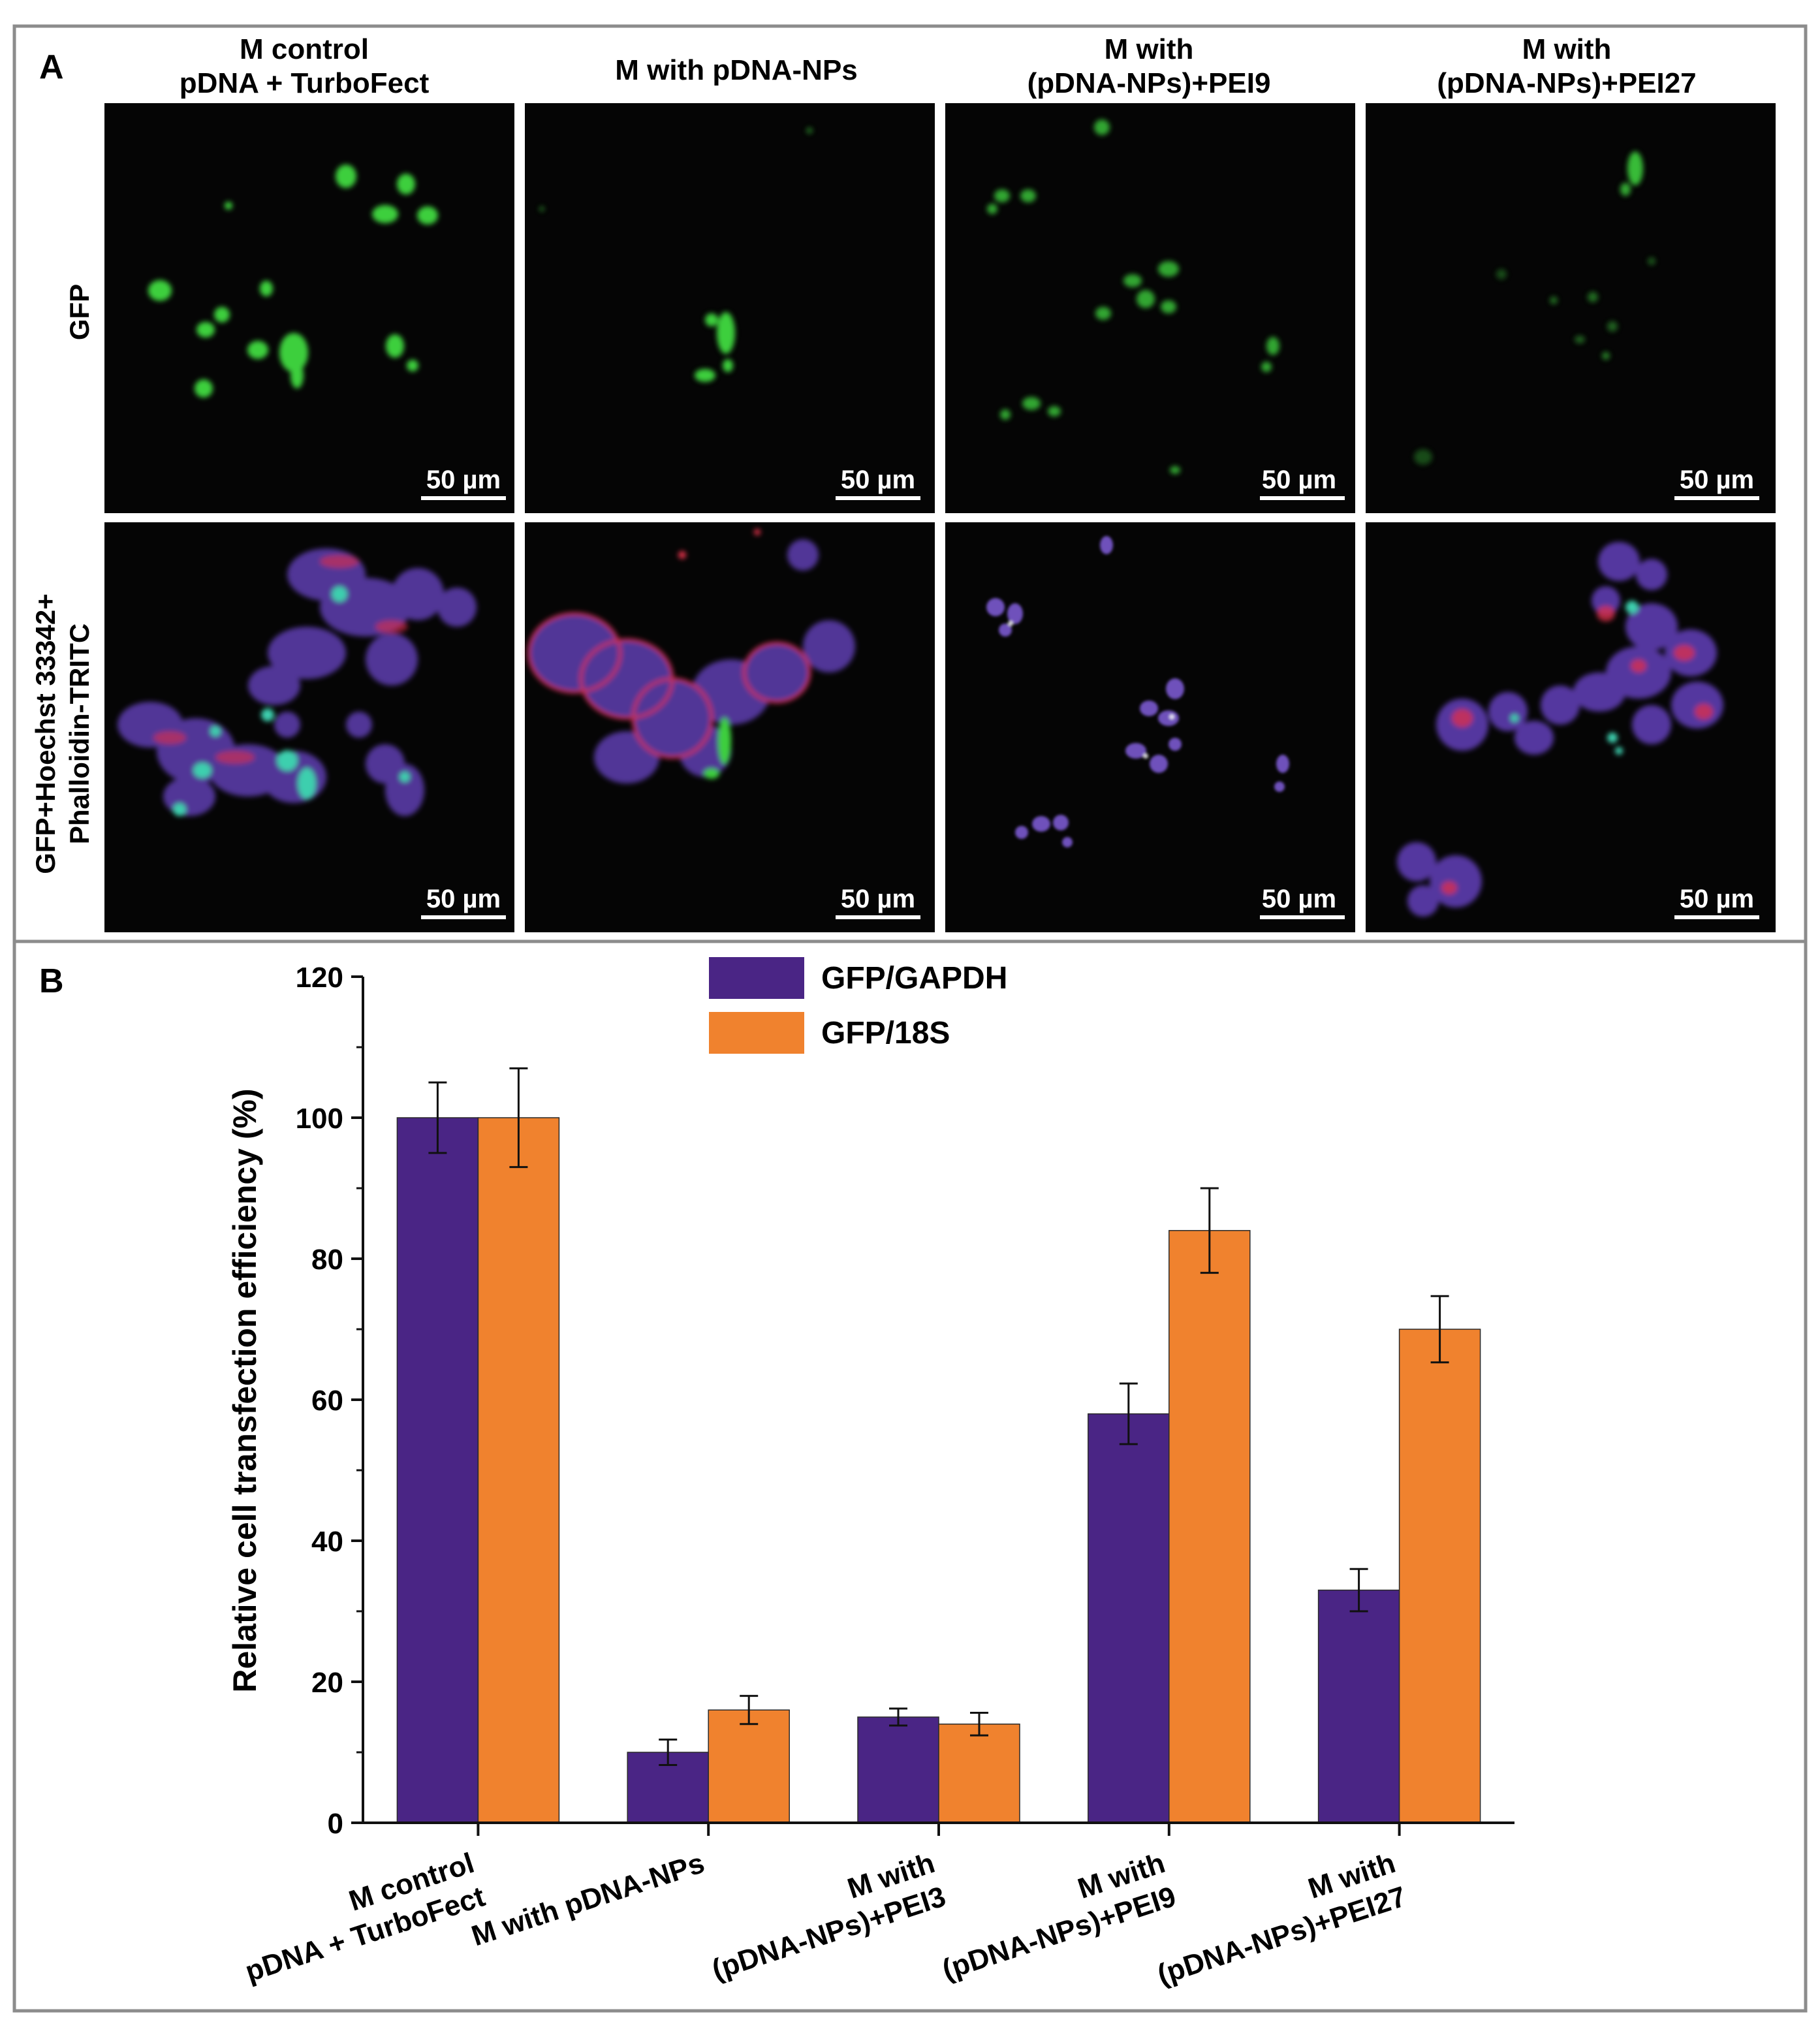 Image resolution: width=1820 pixels, height=2018 pixels. Describe the element at coordinates (858, 1005) in the screenshot. I see `legend: GFP/GAPDH GFP/18S` at that location.